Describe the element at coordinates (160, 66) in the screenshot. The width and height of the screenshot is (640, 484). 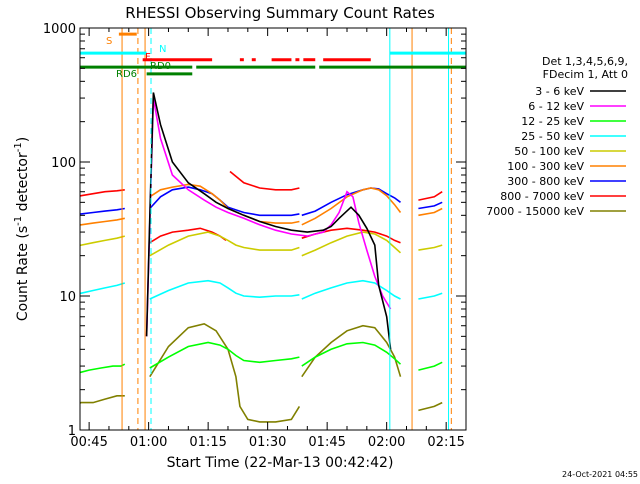
I see `flag-rd0-label: RD0` at that location.